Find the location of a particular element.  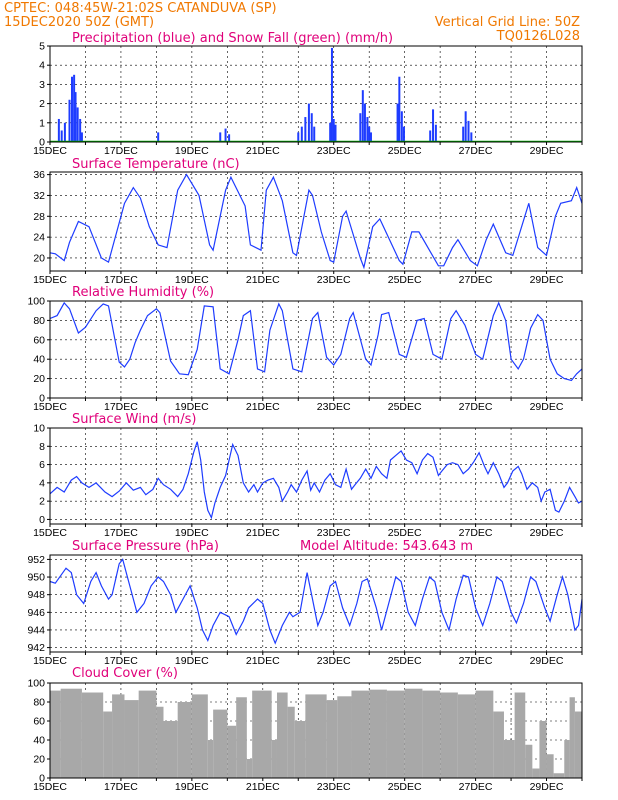

panel-title: Relative Humidity (%) is located at coordinates (143, 292).